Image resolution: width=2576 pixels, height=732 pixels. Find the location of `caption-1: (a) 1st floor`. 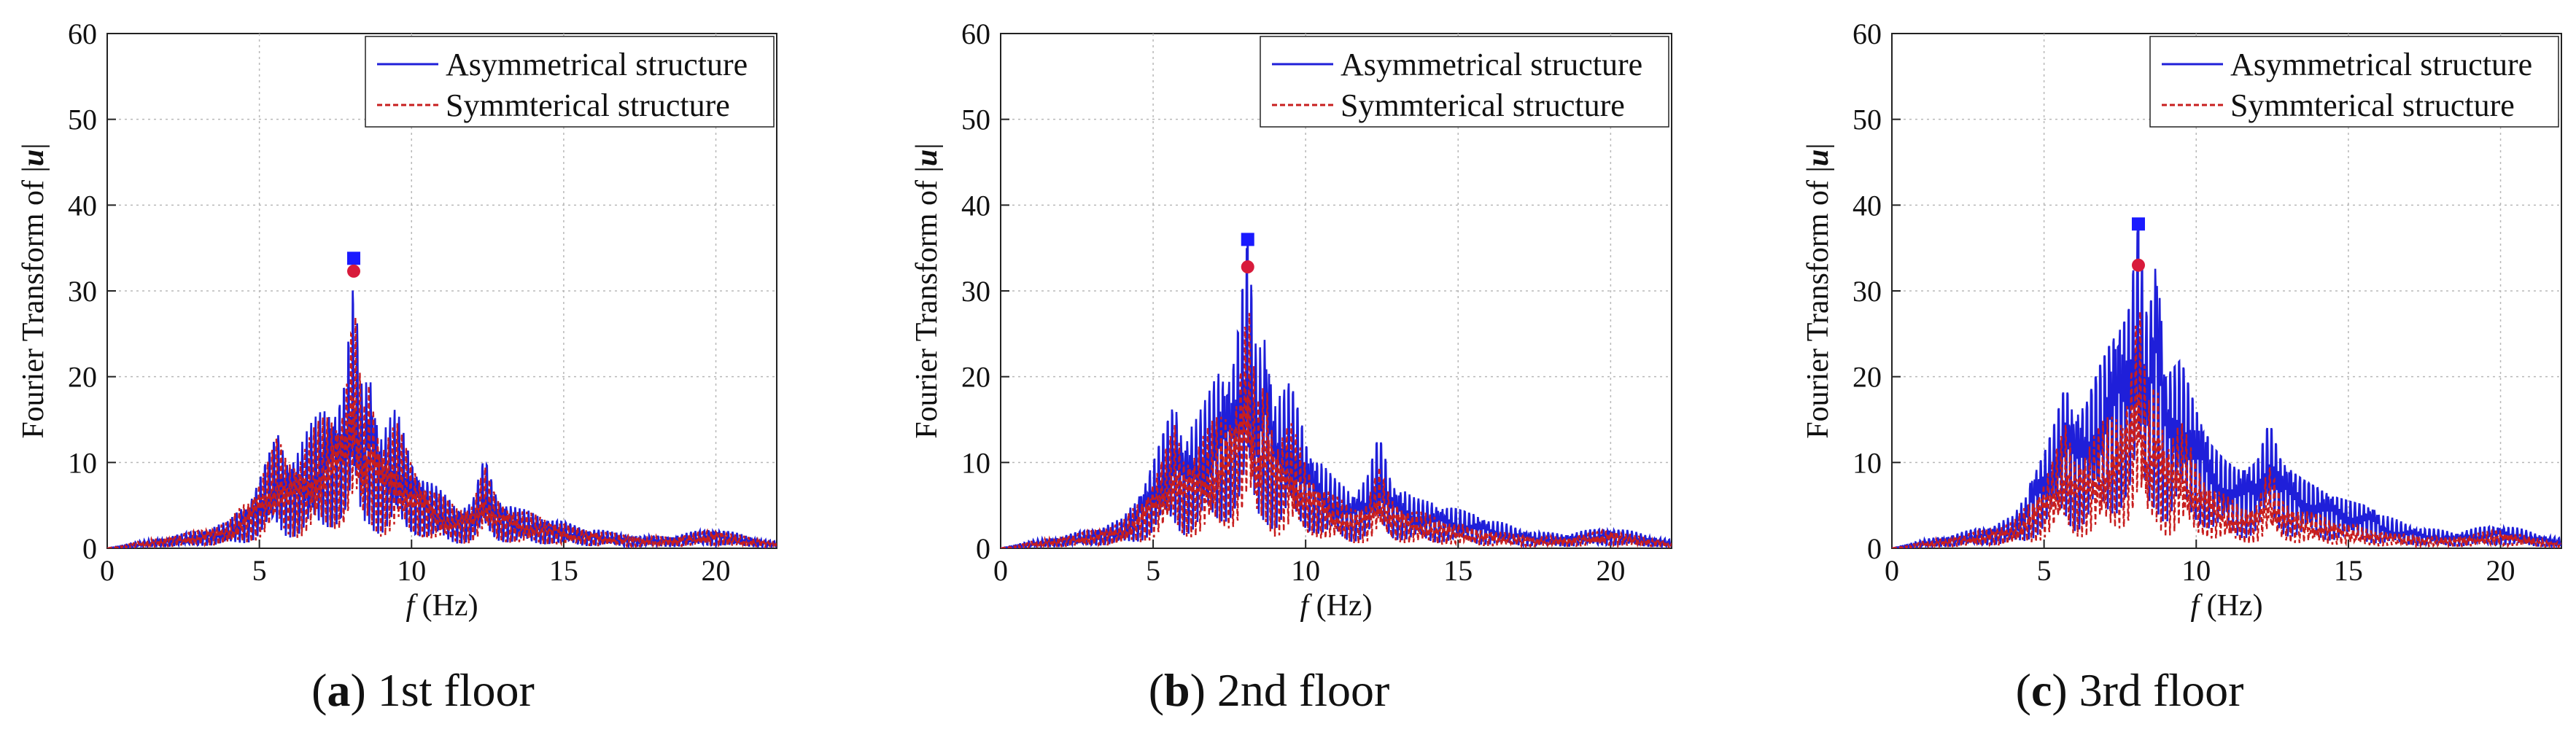

caption-1: (a) 1st floor is located at coordinates (423, 690).